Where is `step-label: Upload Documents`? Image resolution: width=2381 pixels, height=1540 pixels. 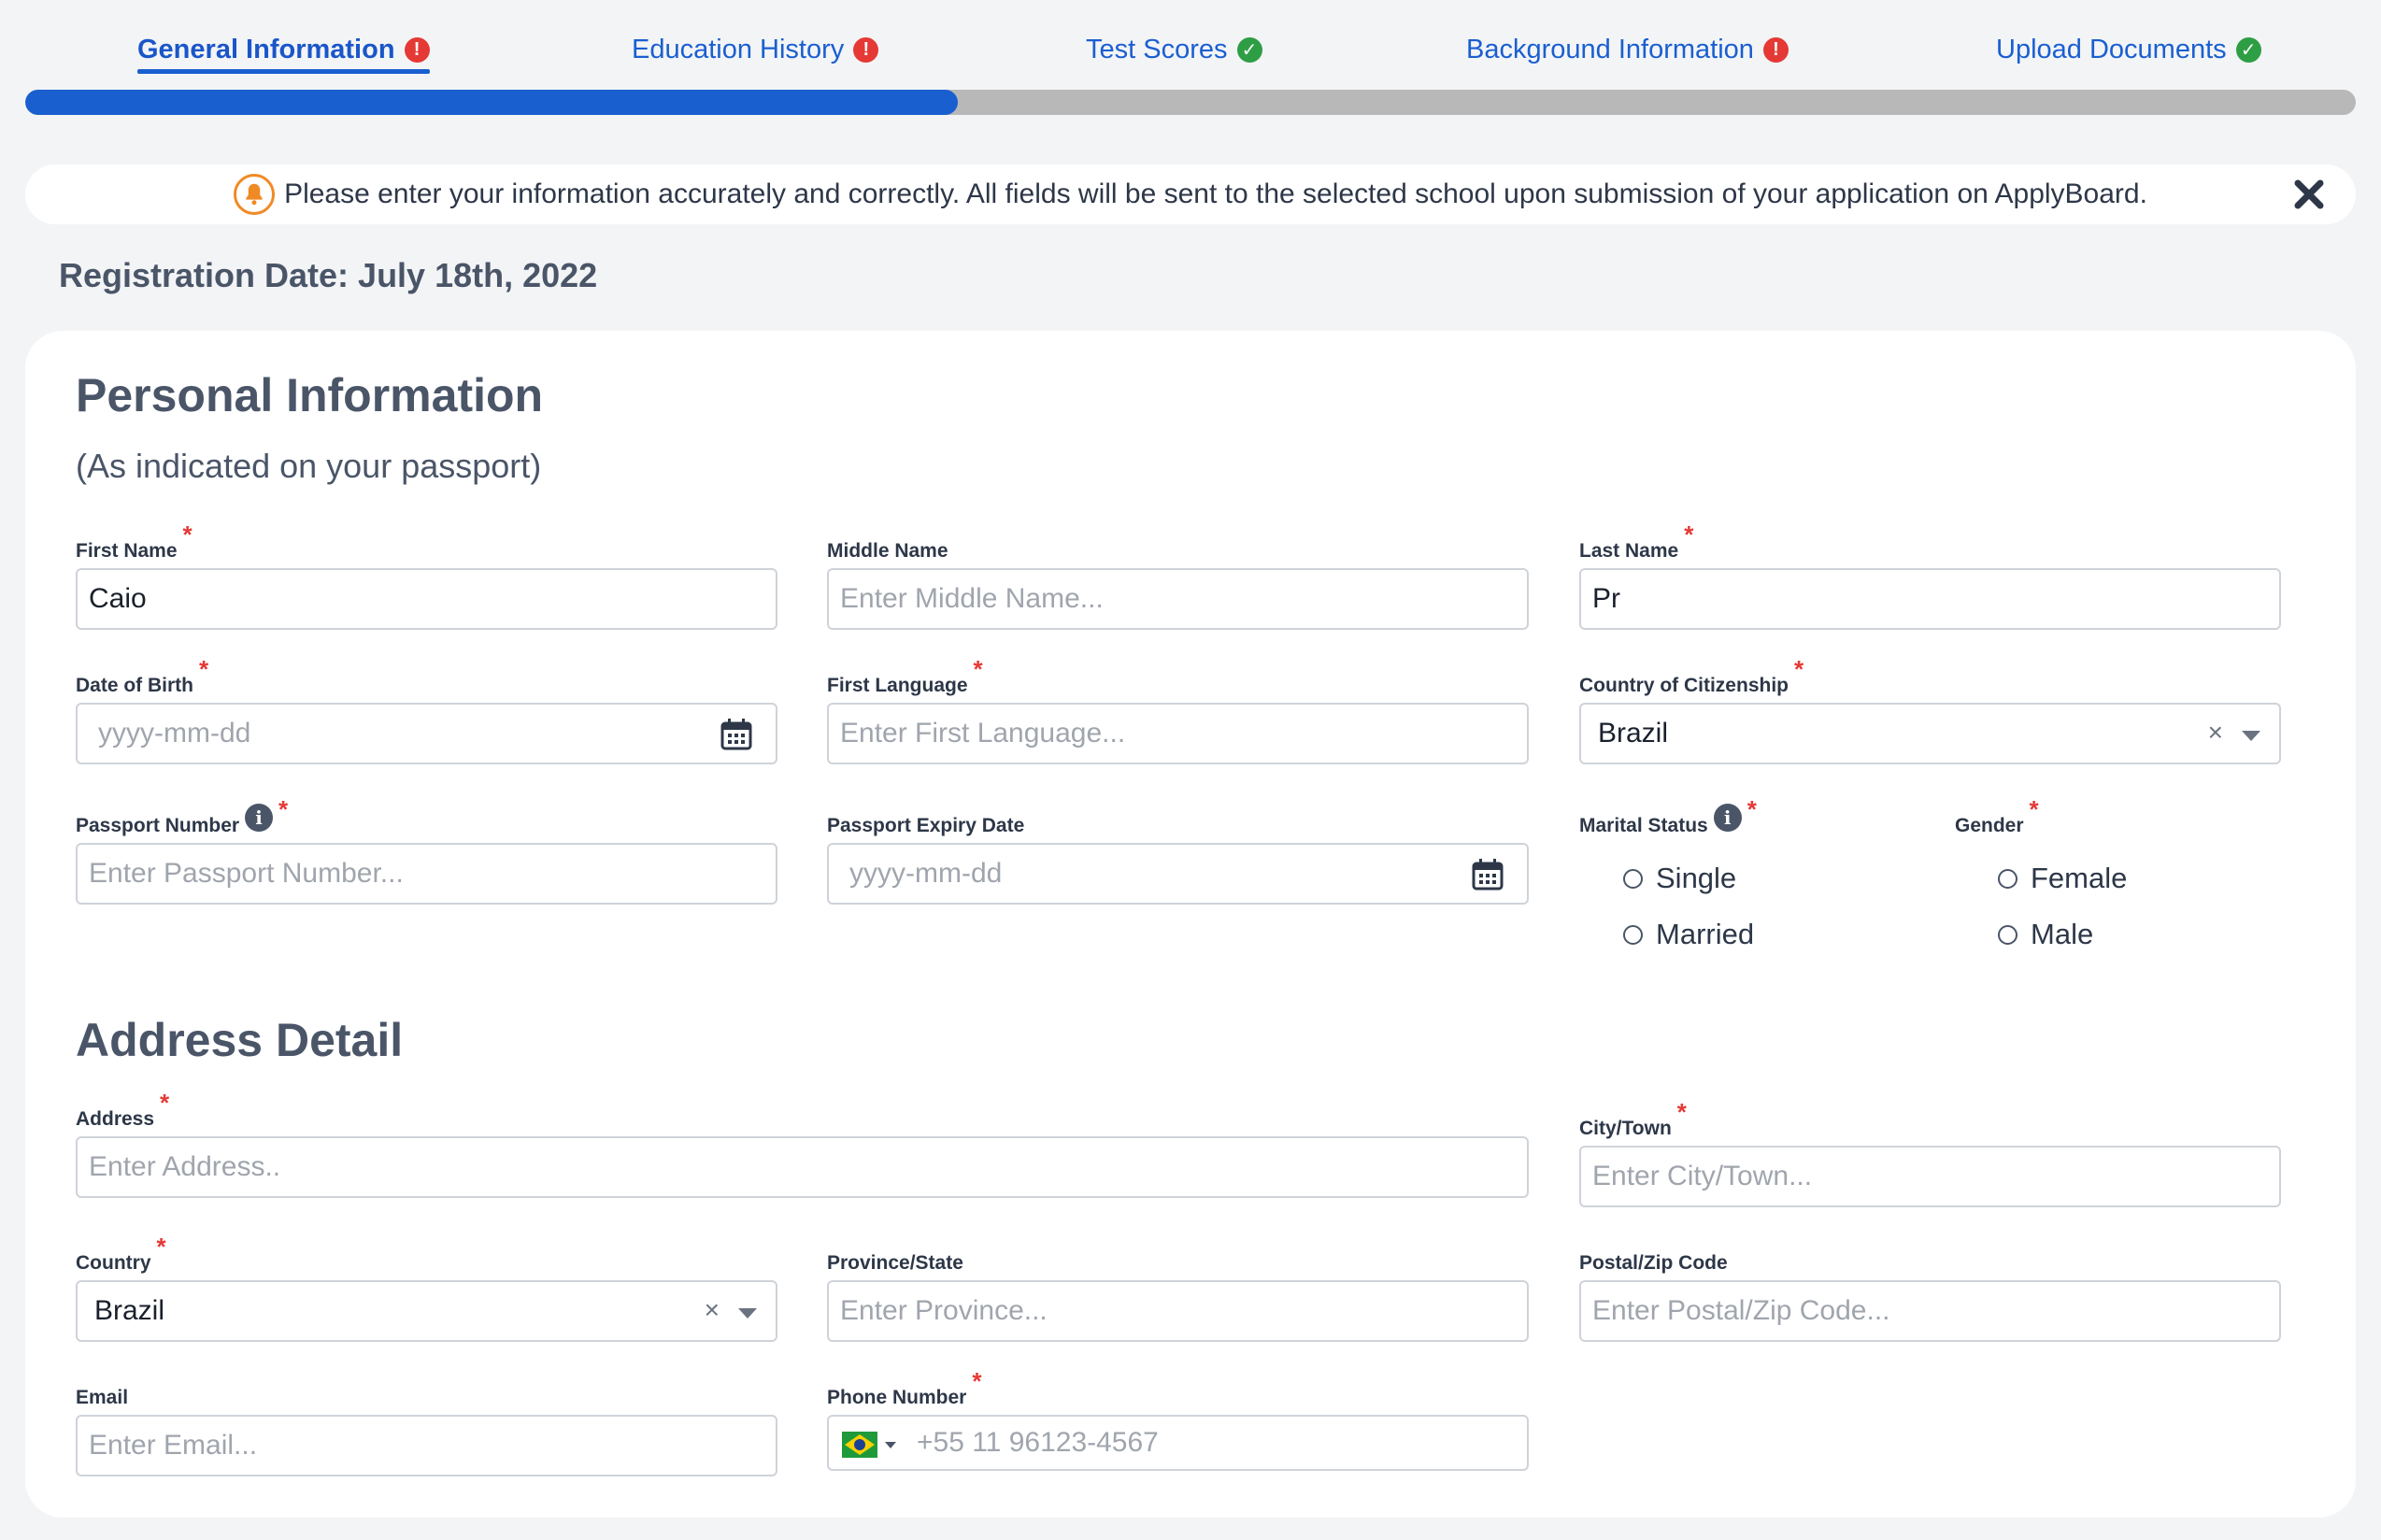
step-label: Upload Documents is located at coordinates (2111, 49).